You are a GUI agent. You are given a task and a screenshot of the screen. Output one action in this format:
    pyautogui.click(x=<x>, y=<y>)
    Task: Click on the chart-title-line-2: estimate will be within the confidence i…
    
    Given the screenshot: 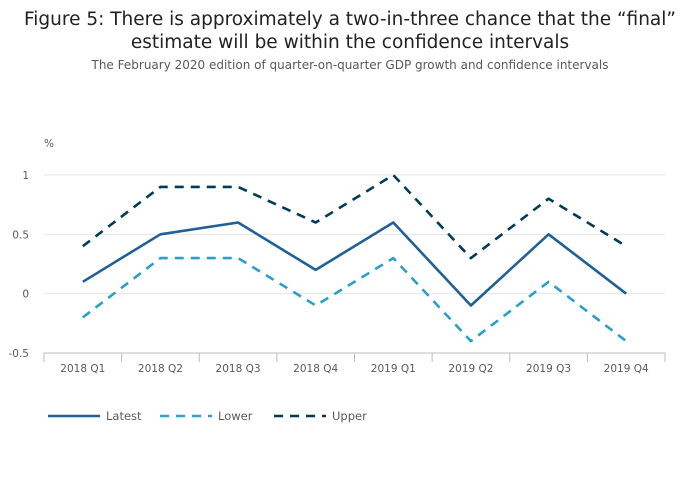 What is the action you would take?
    pyautogui.click(x=350, y=42)
    